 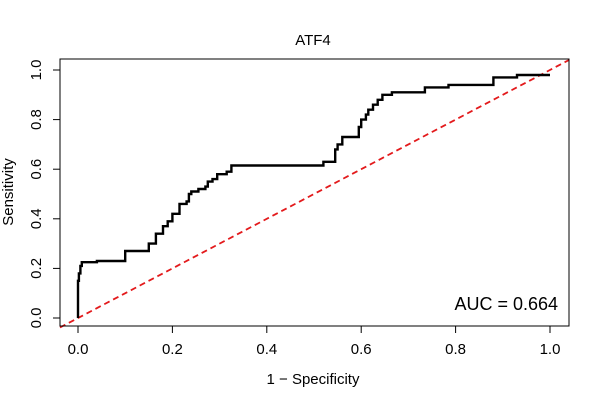 What do you see at coordinates (36, 169) in the screenshot?
I see `y-tick-label: 0.6` at bounding box center [36, 169].